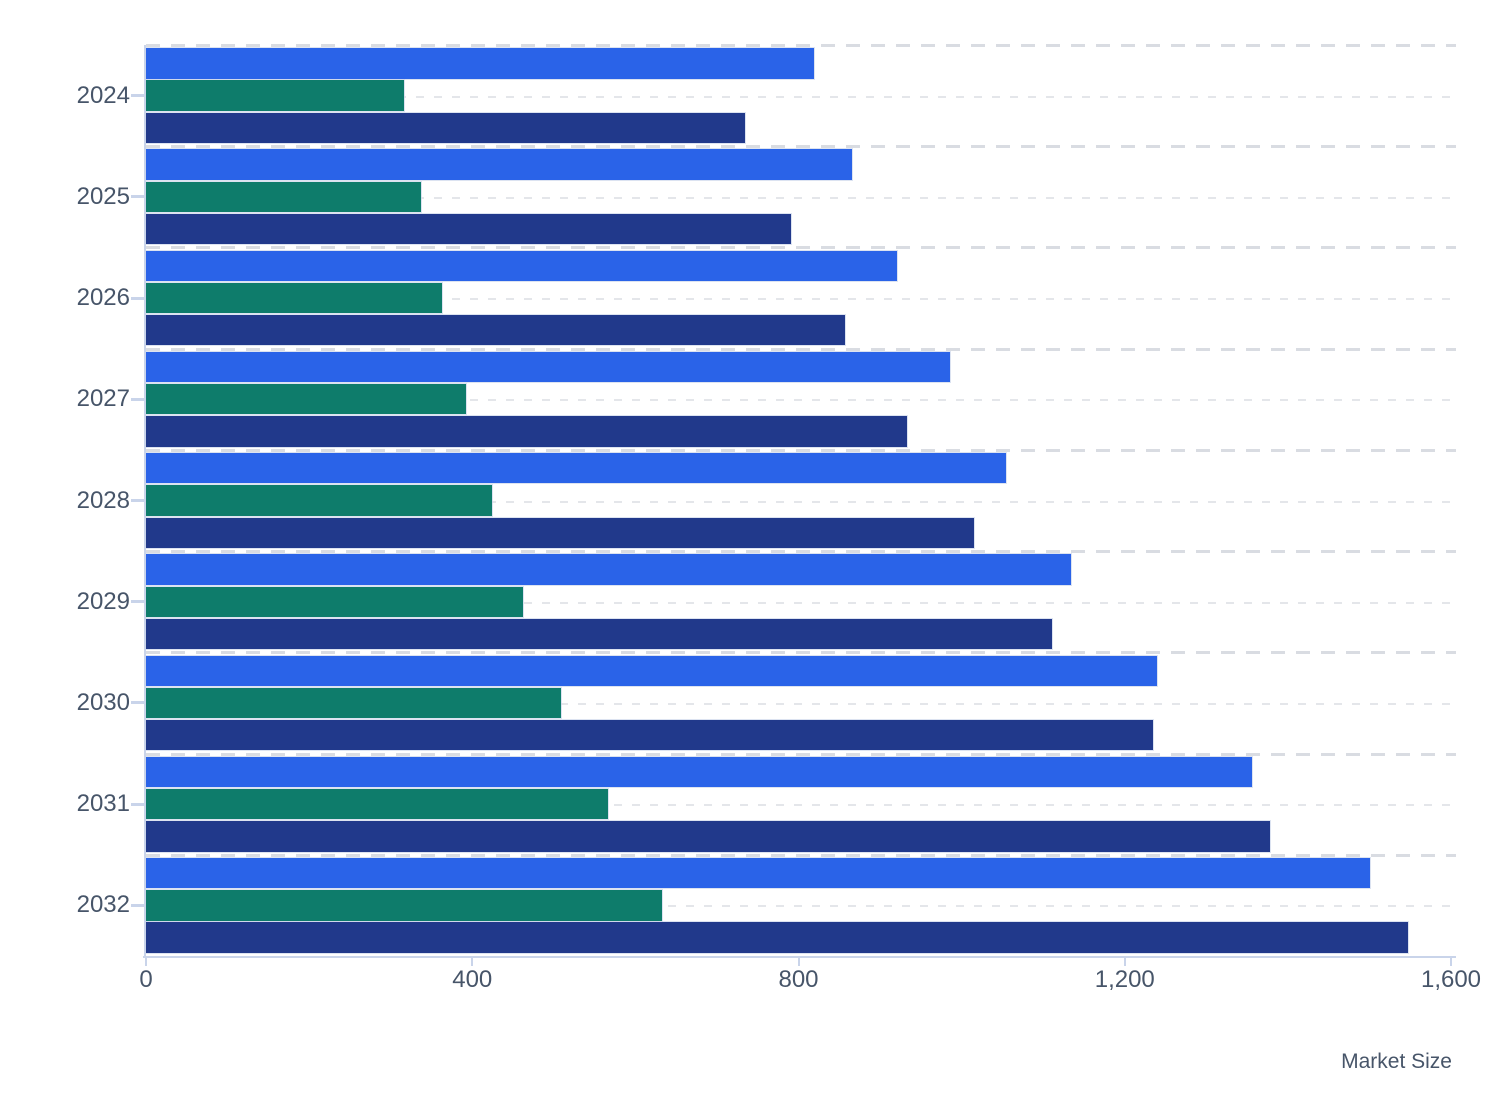 The height and width of the screenshot is (1120, 1508). I want to click on x-axis-title: Market Size, so click(1396, 1061).